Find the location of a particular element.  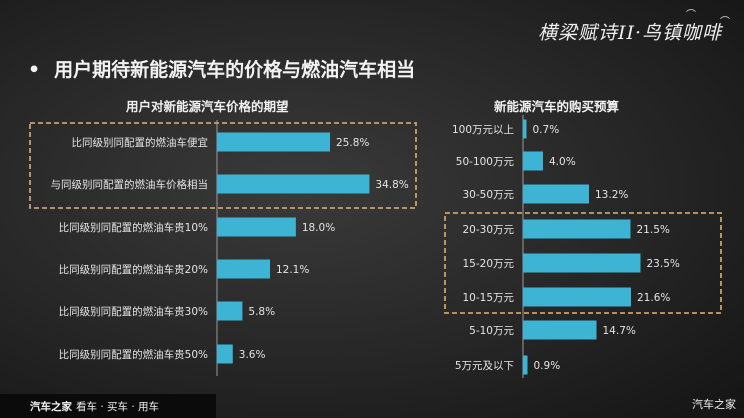

budget-value-label: 21.6% is located at coordinates (653, 298).